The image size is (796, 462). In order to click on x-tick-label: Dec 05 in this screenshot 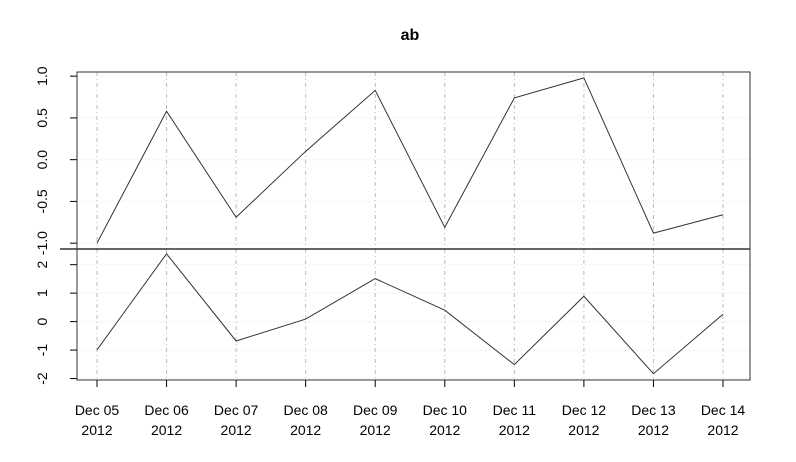, I will do `click(97, 410)`.